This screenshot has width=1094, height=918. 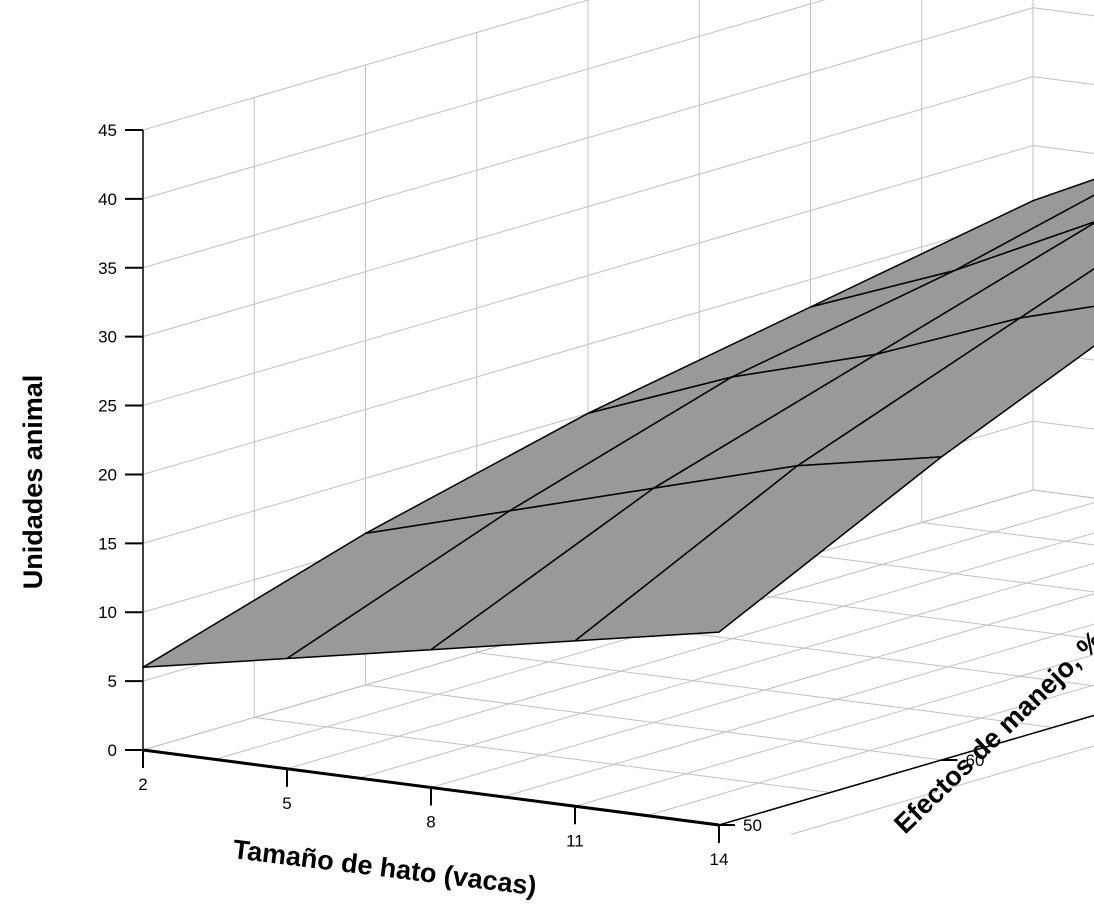 I want to click on y-axis-line, so click(x=906, y=770).